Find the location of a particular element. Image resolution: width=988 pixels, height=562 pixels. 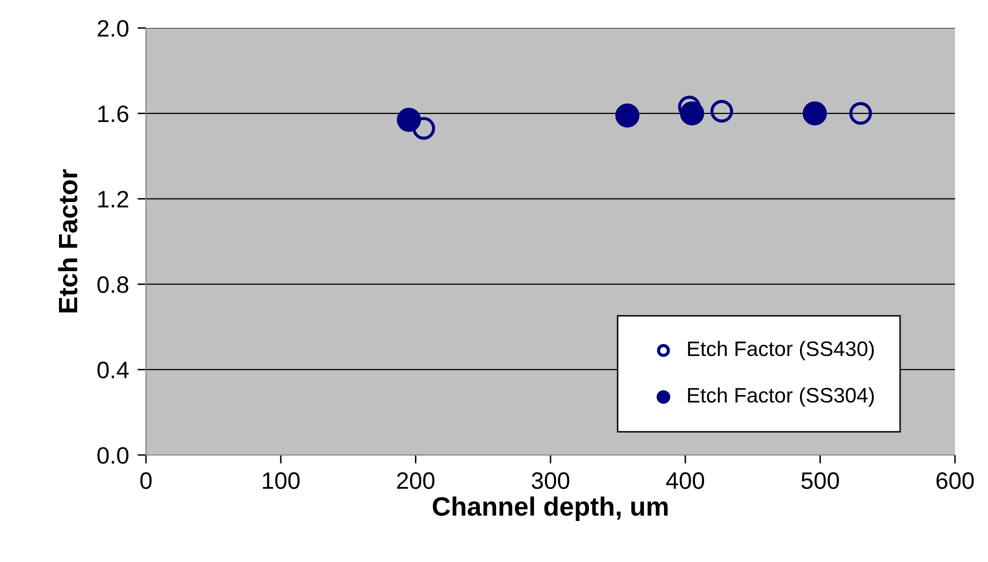

y-tick-label: 2.0 is located at coordinates (113, 28).